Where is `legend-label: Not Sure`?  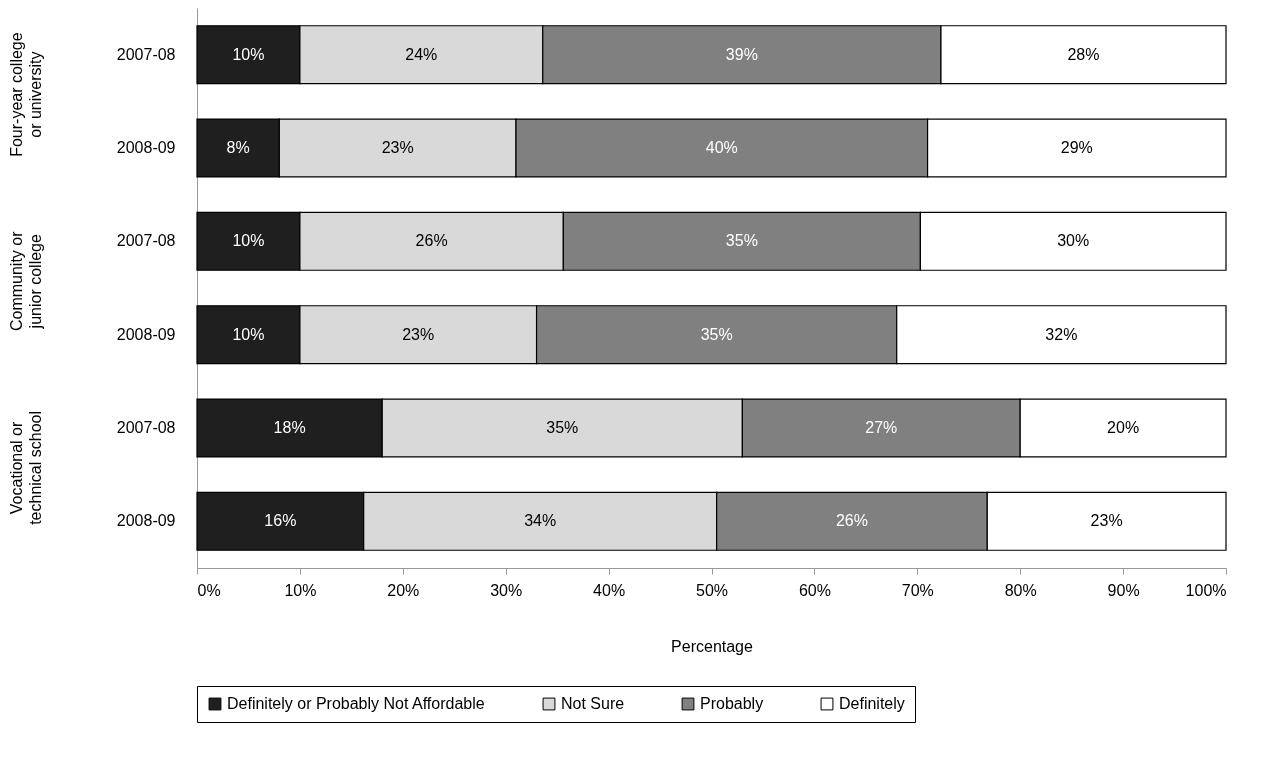 legend-label: Not Sure is located at coordinates (593, 703).